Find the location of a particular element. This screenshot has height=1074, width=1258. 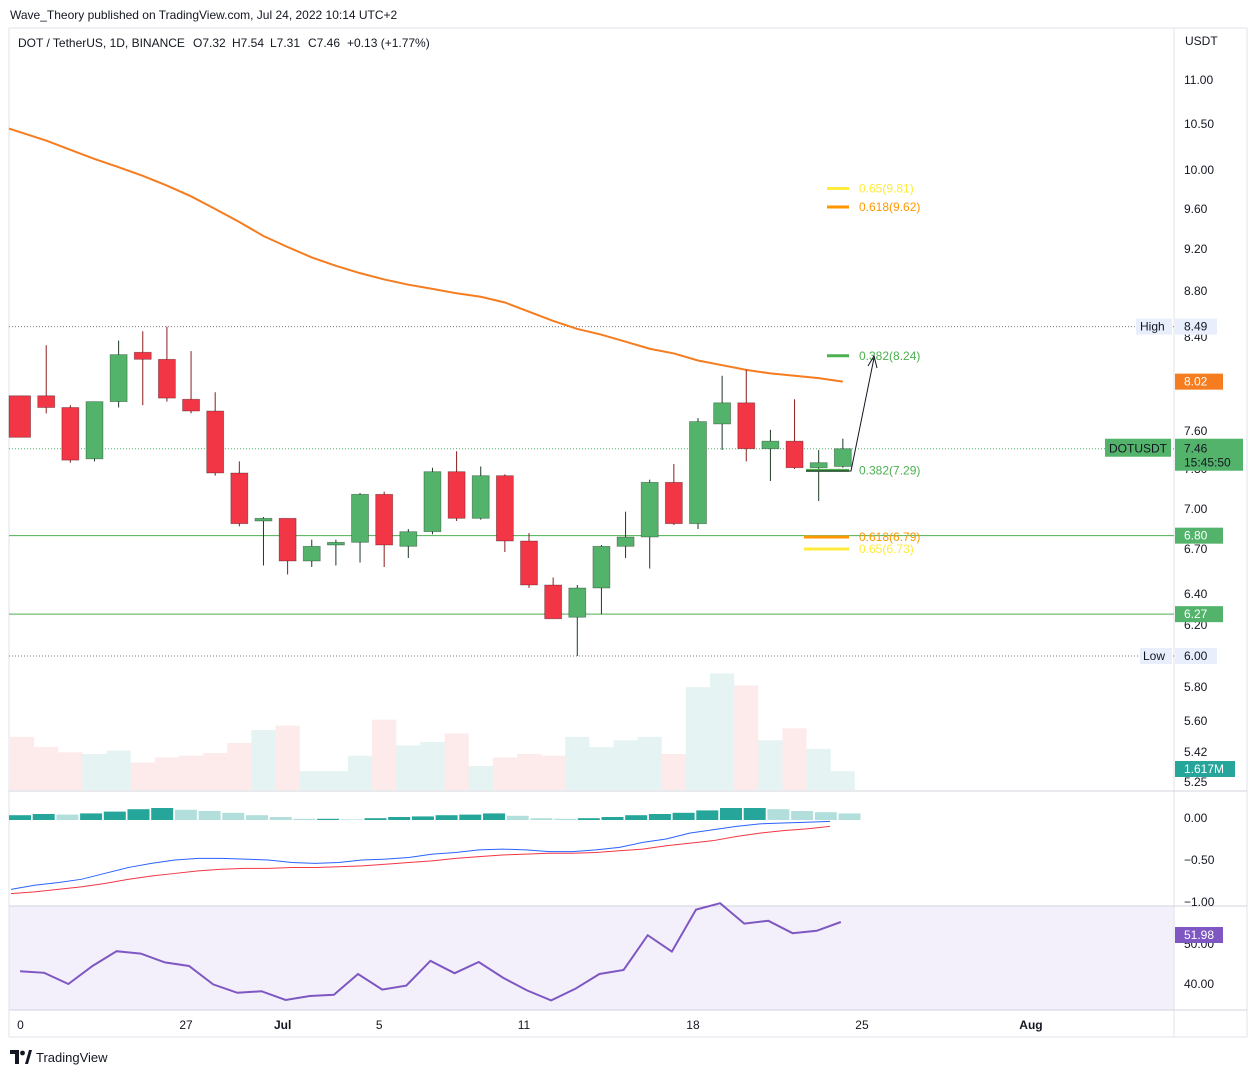

time-axis-label: Jul is located at coordinates (282, 1025).